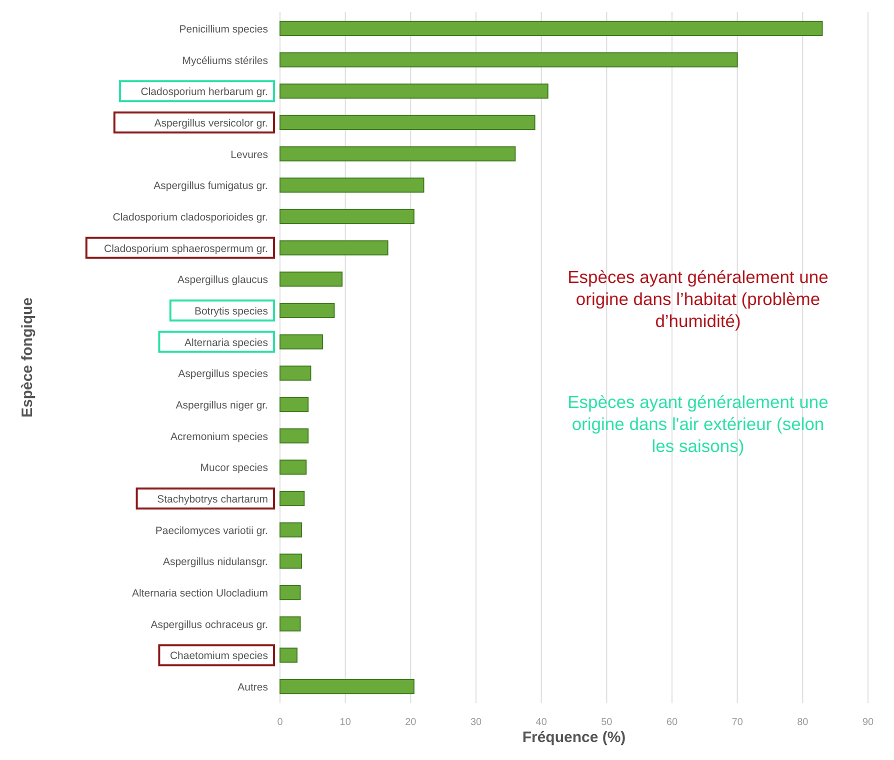 The image size is (894, 760). Describe the element at coordinates (223, 29) in the screenshot. I see `y-tick-label: Penicillium species` at that location.